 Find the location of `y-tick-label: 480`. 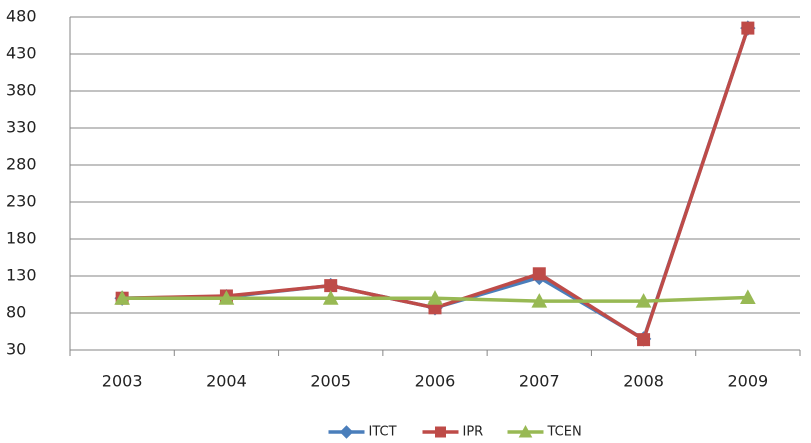

y-tick-label: 480 is located at coordinates (21, 16).